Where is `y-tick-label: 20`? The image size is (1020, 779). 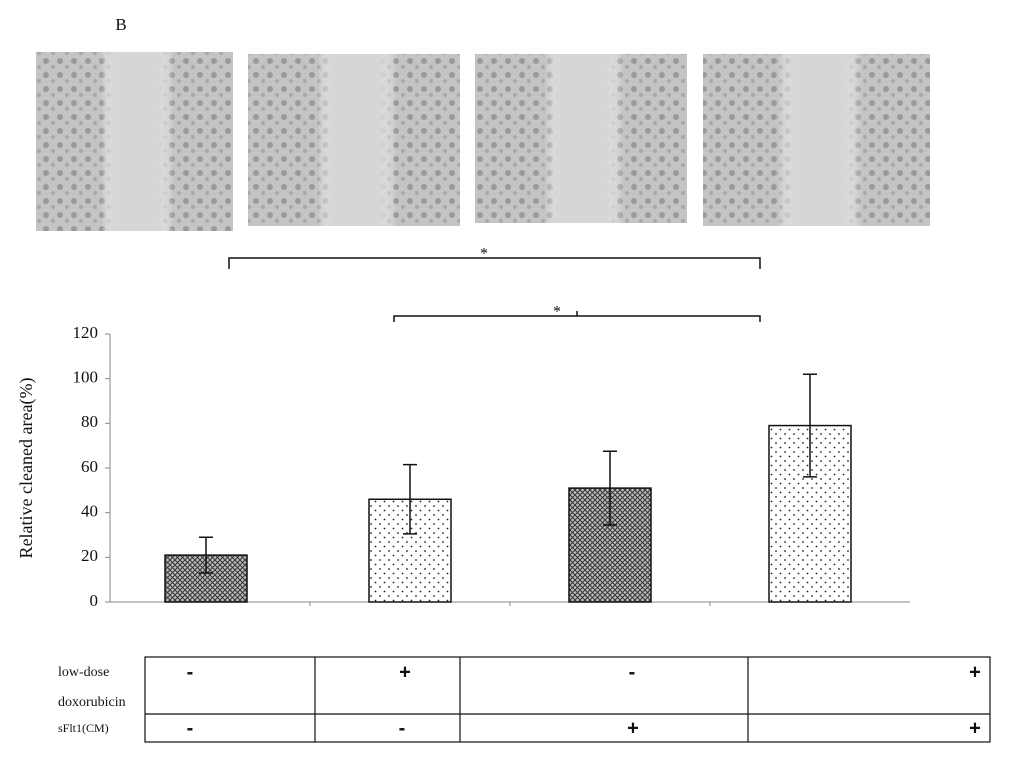 y-tick-label: 20 is located at coordinates (89, 555).